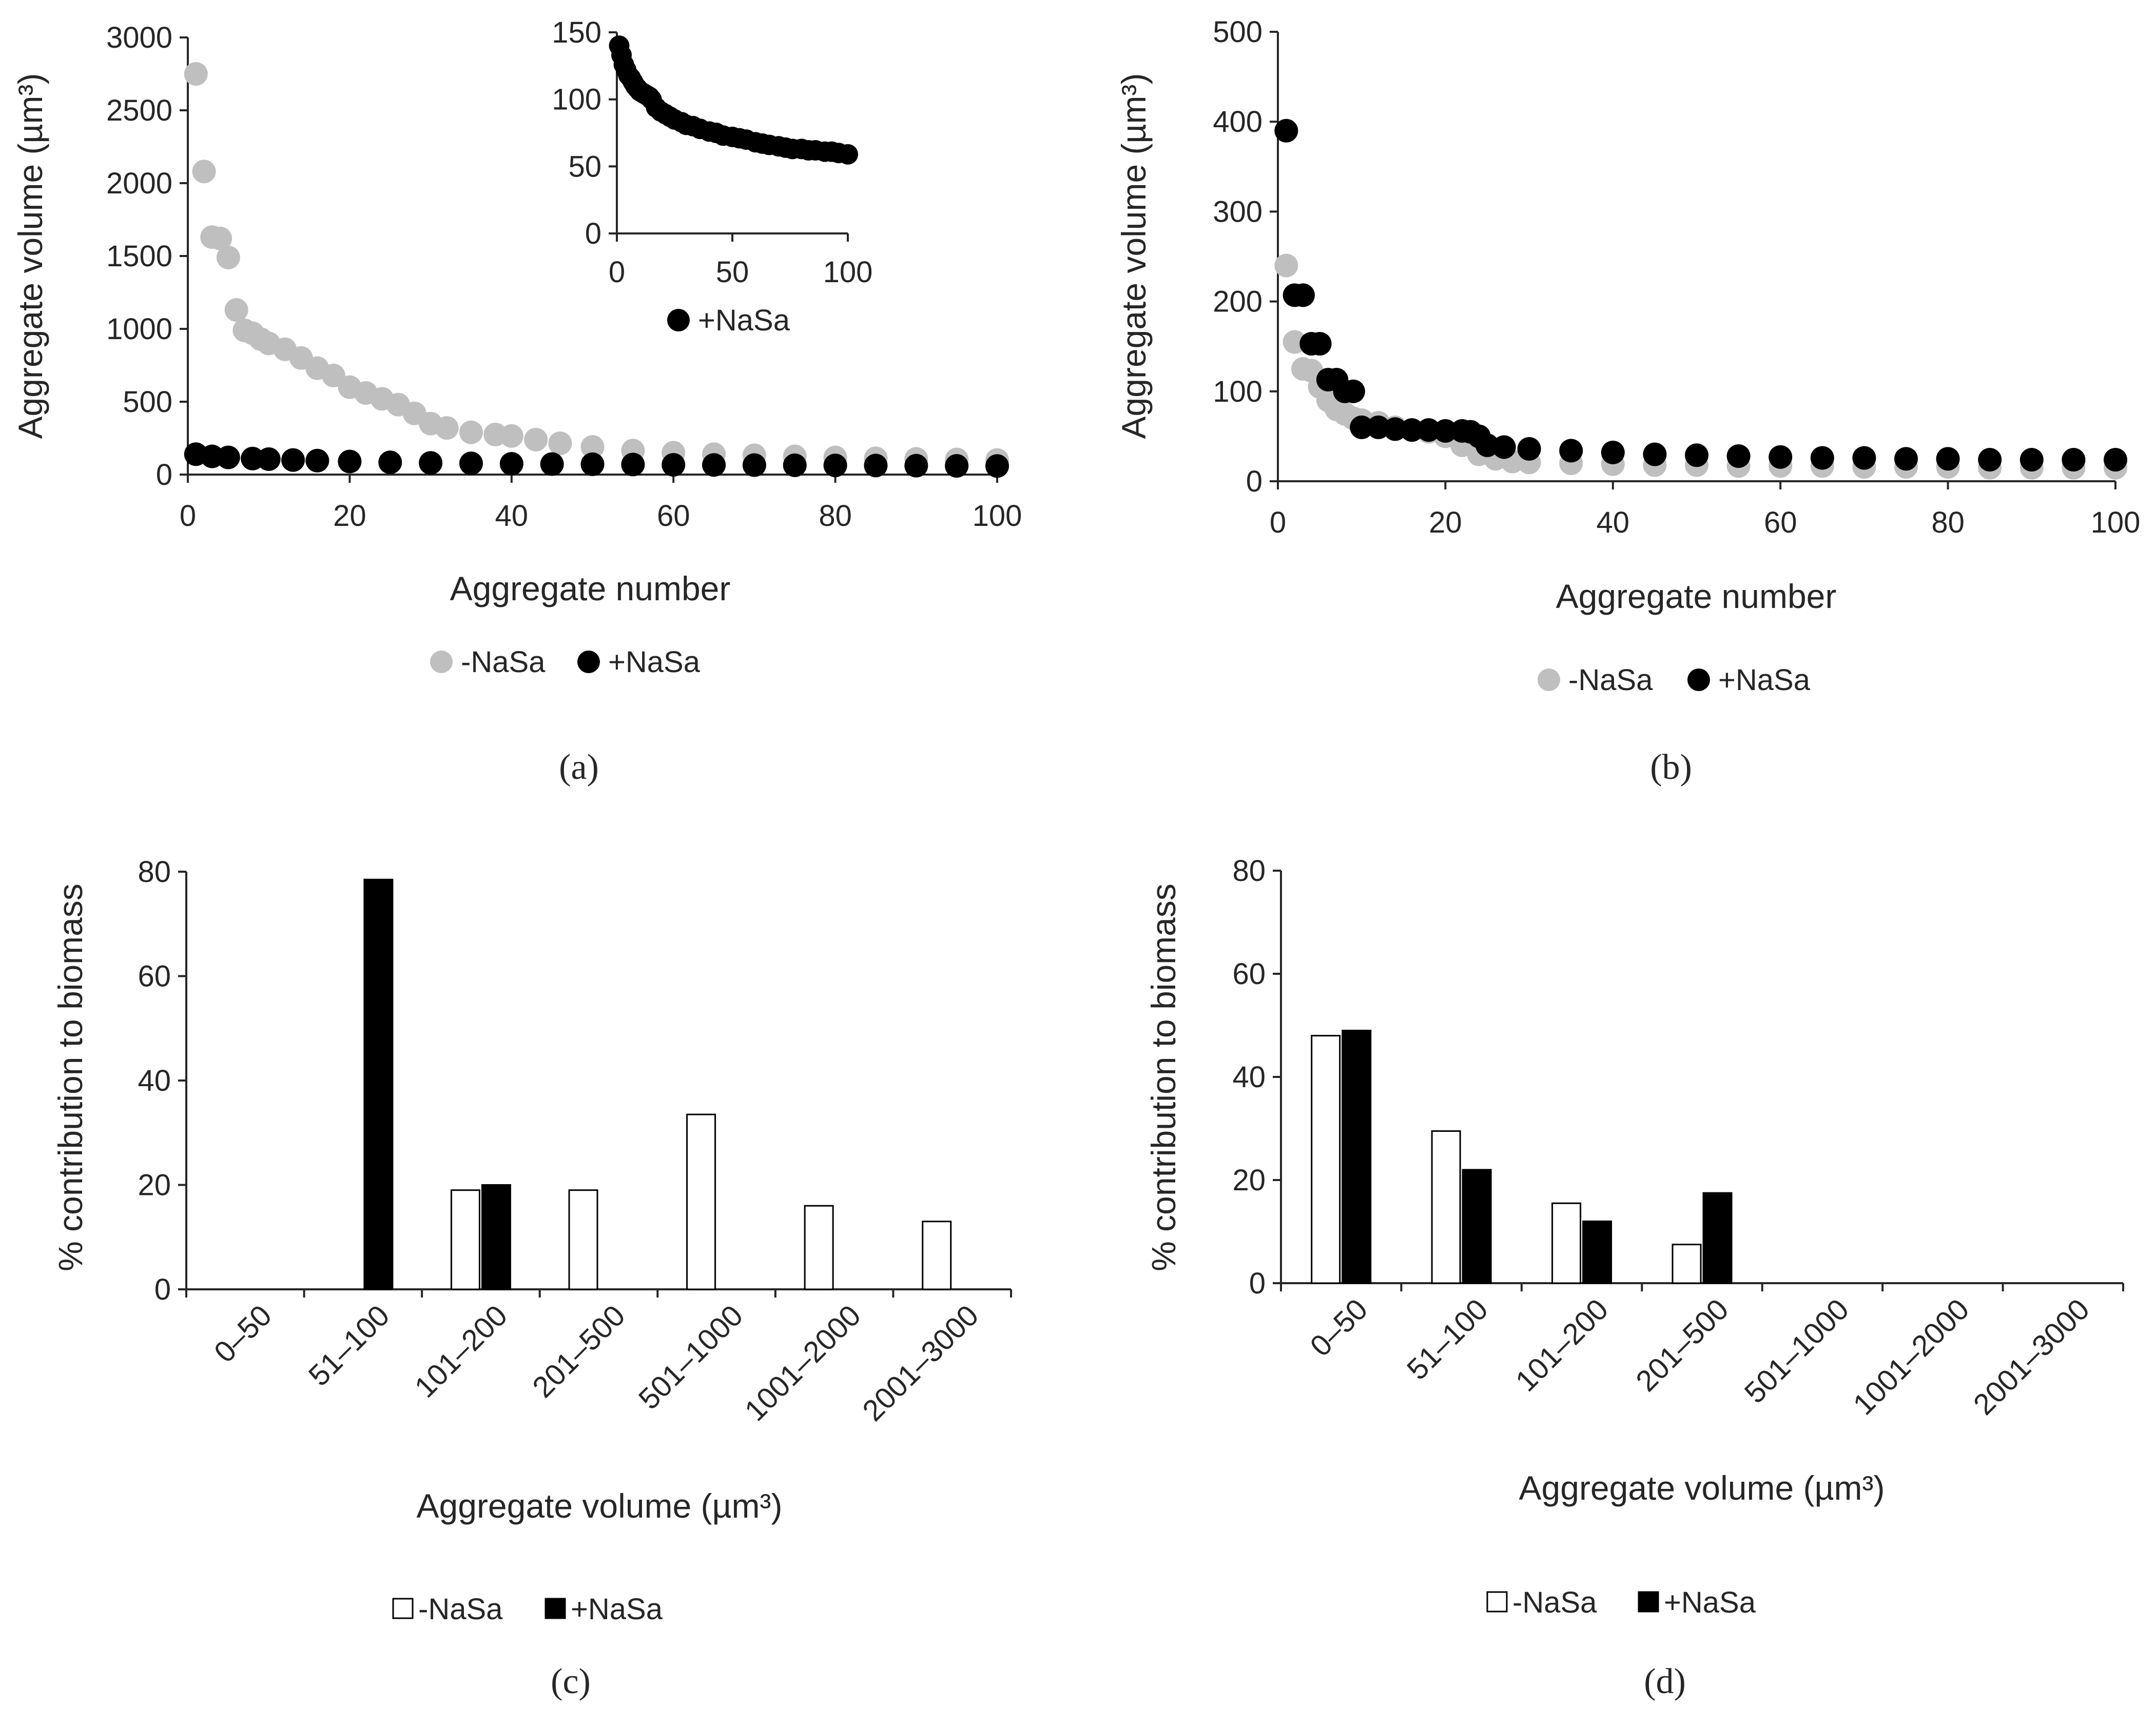 This screenshot has height=1728, width=2156. What do you see at coordinates (1237, 32) in the screenshot?
I see `y-tick-label: 500` at bounding box center [1237, 32].